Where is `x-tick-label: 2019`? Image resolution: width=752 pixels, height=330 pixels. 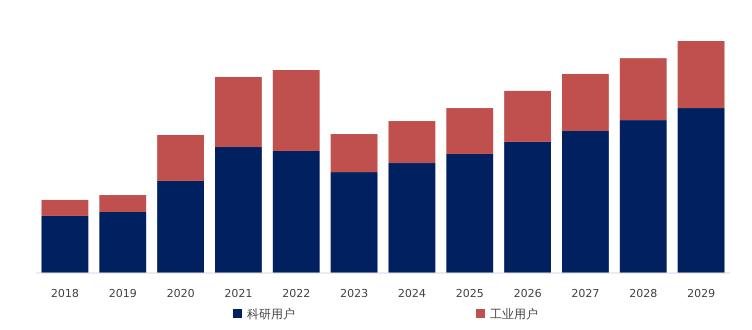
x-tick-label: 2019 is located at coordinates (122, 293).